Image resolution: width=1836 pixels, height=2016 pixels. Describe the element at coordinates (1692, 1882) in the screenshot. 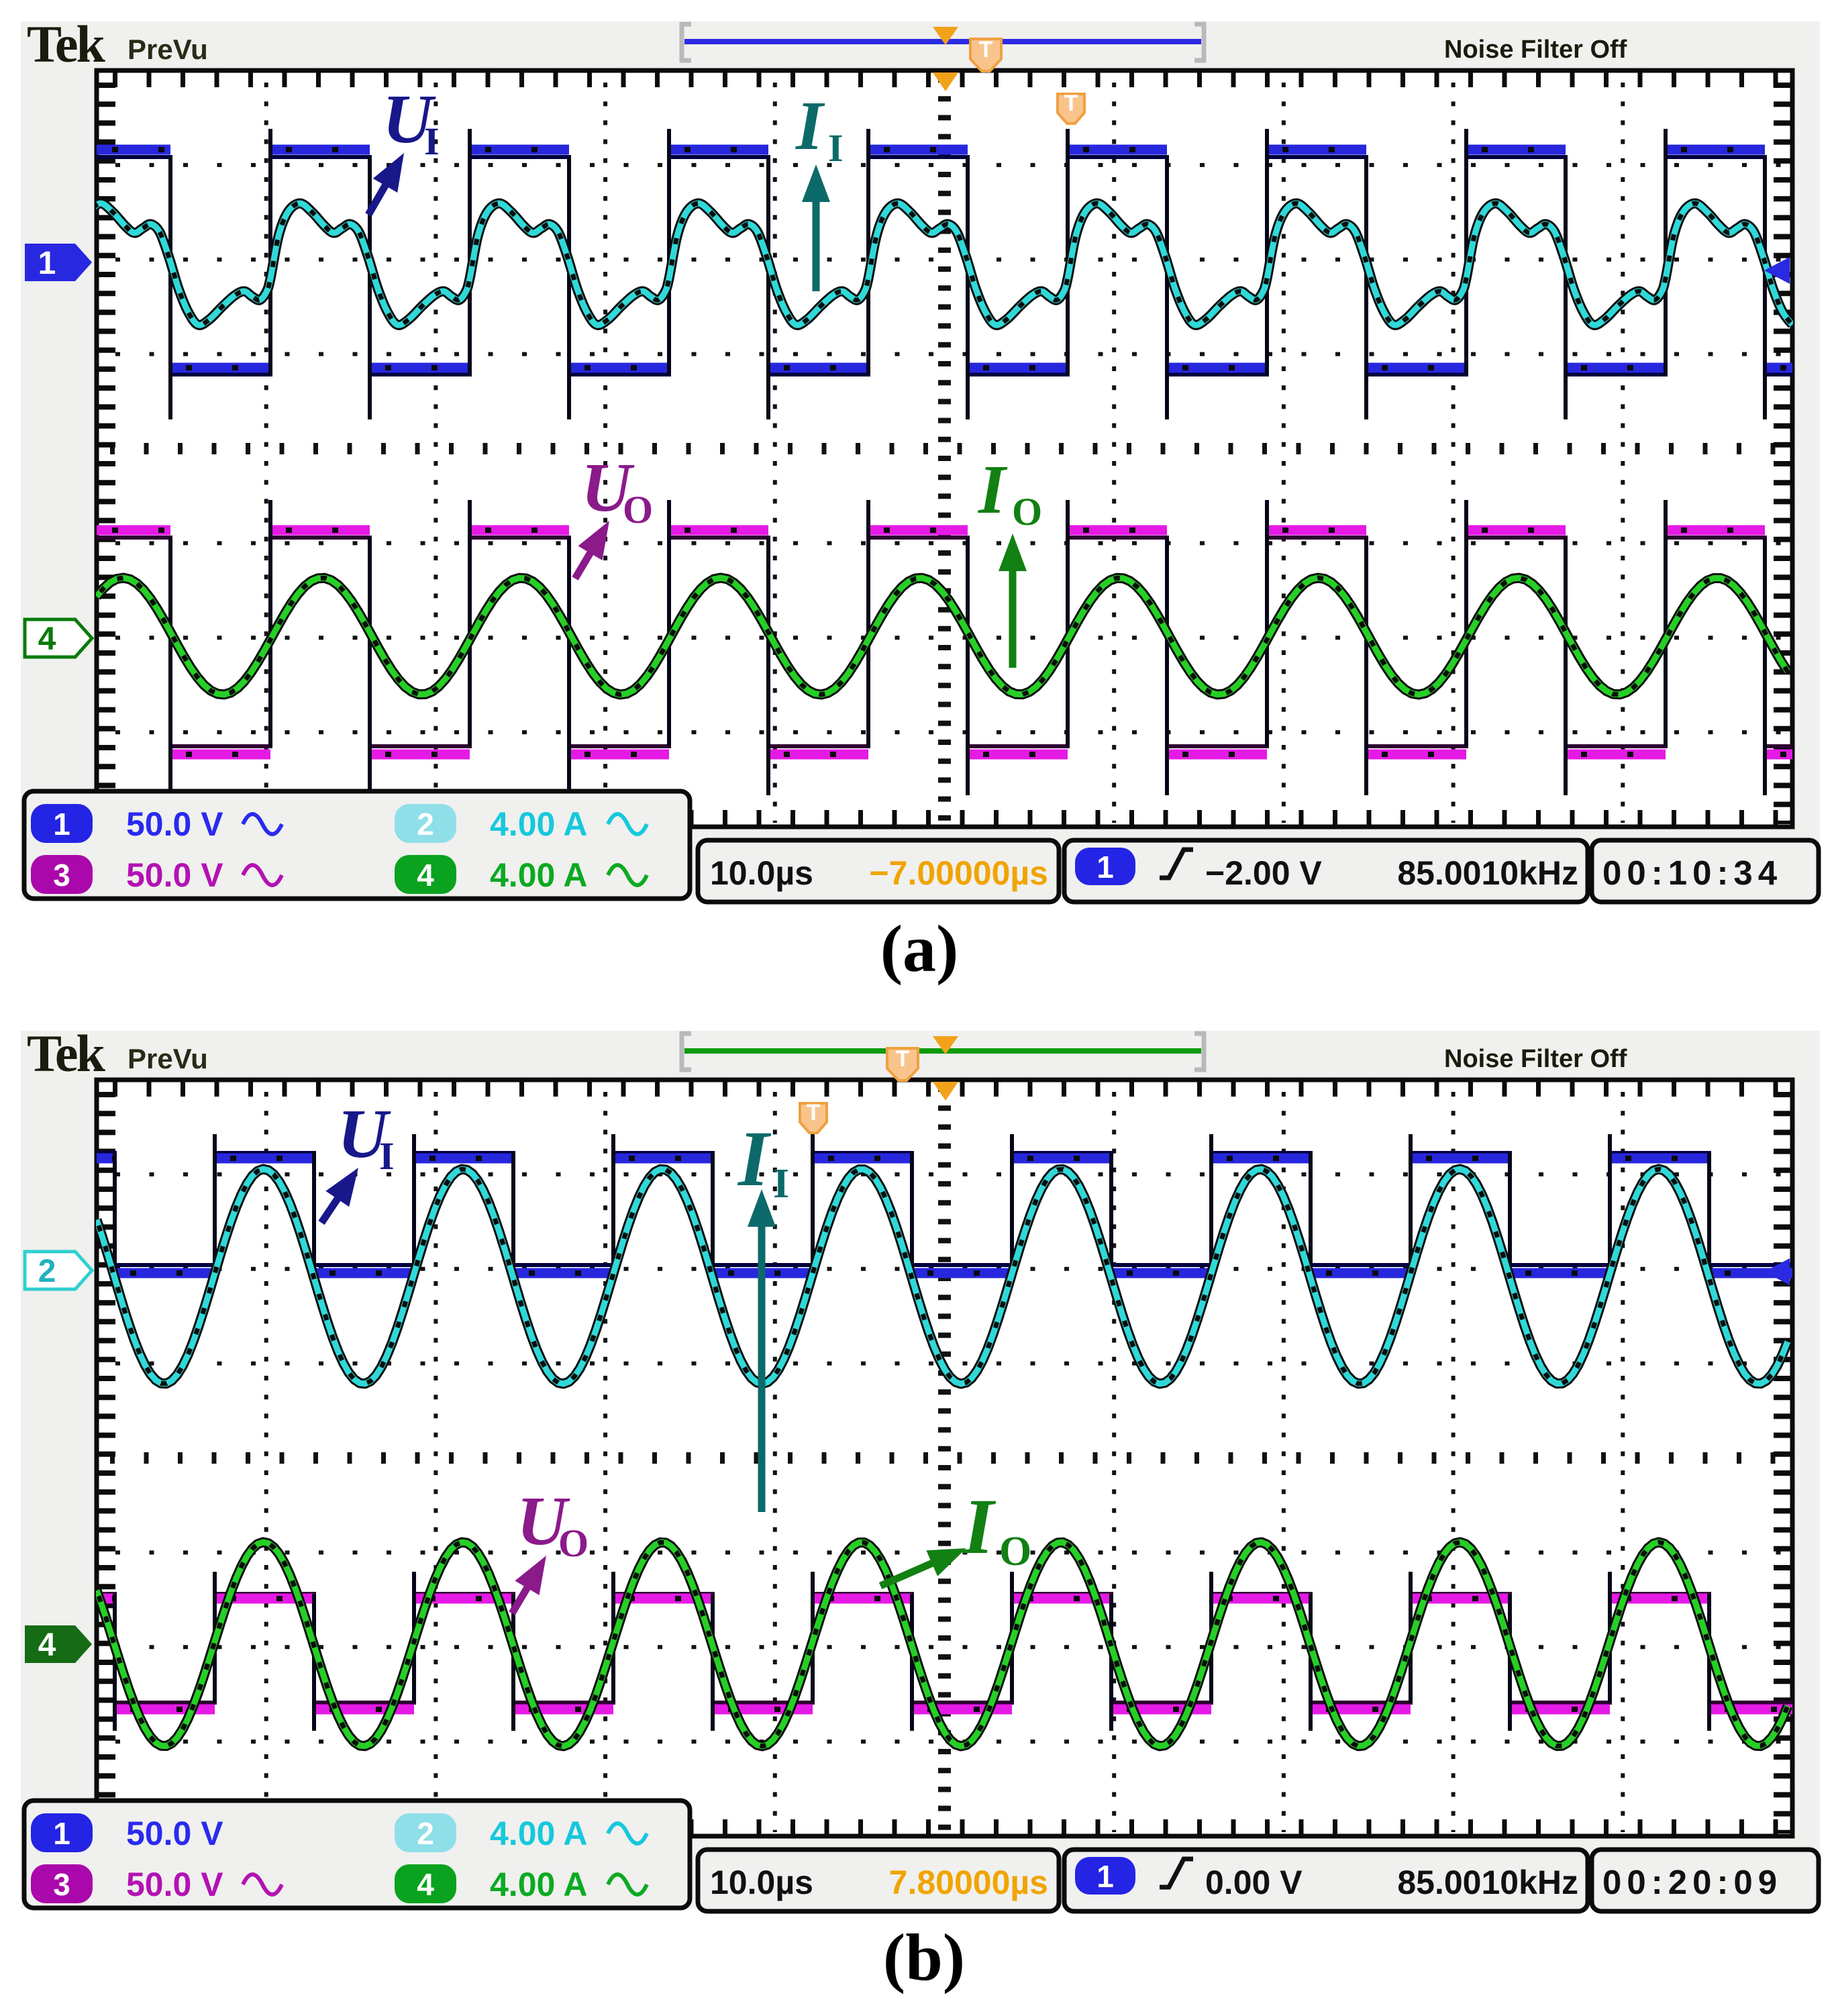

I see `svg-text: 00:20:09` at that location.